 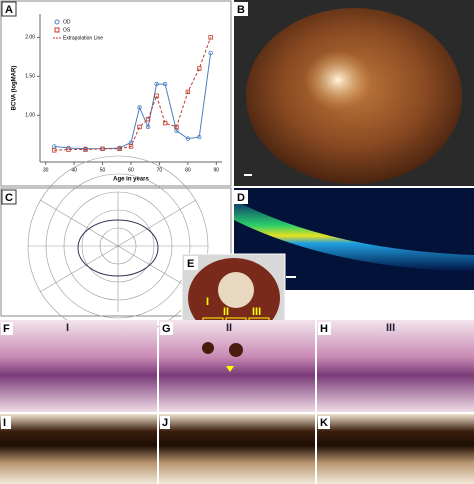 What do you see at coordinates (67, 328) in the screenshot?
I see `section-label: I` at bounding box center [67, 328].